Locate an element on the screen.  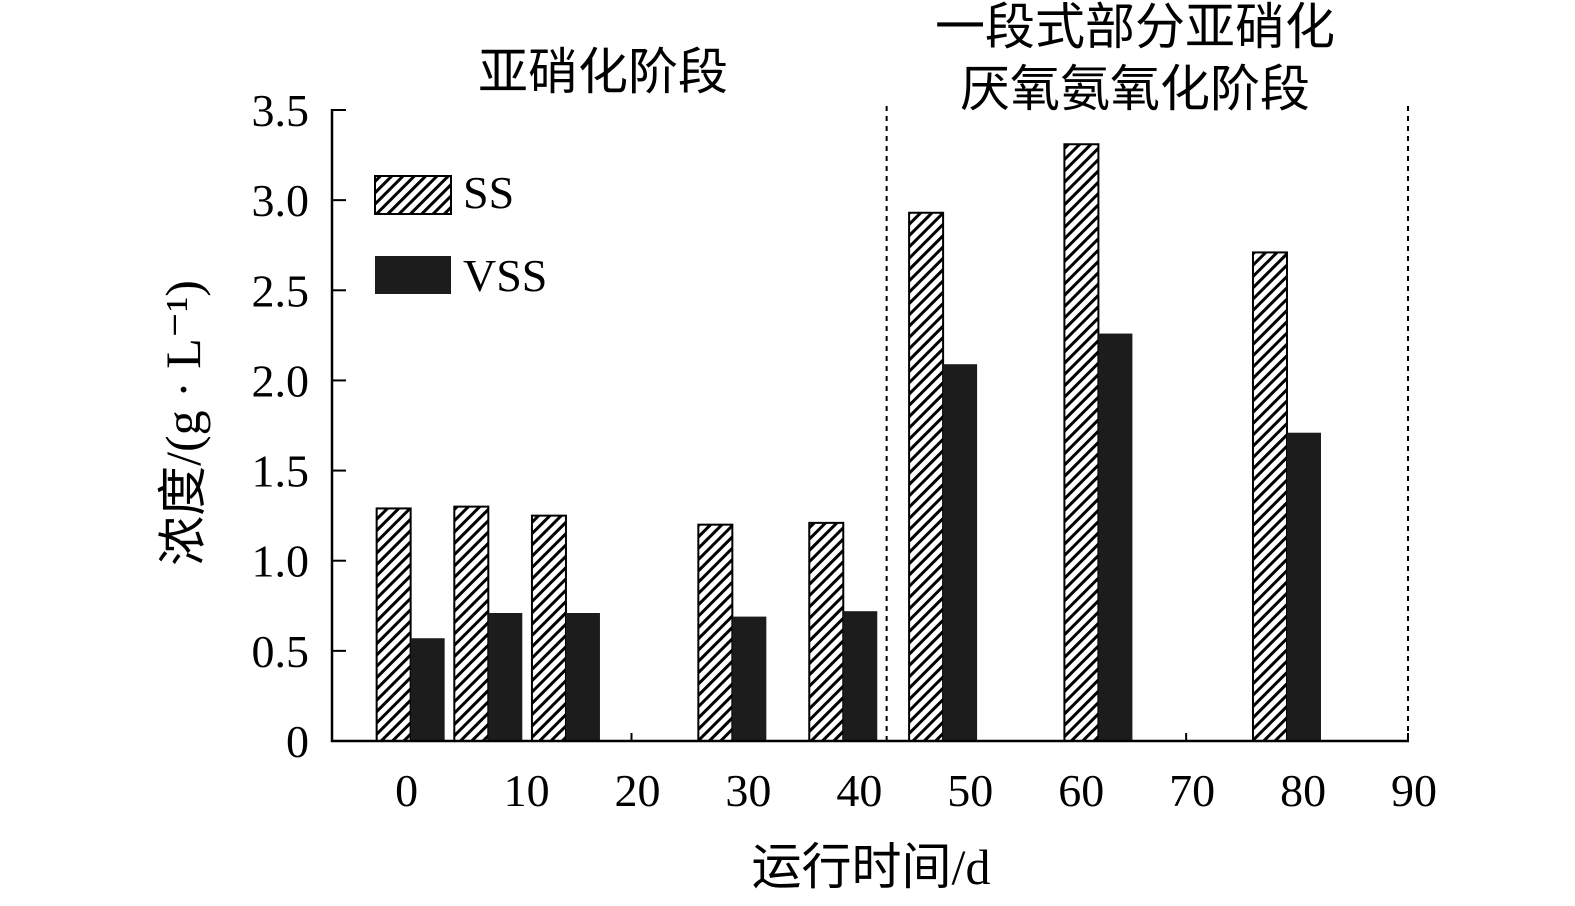
y-tick-label-4: 2.0 is located at coordinates (281, 380).